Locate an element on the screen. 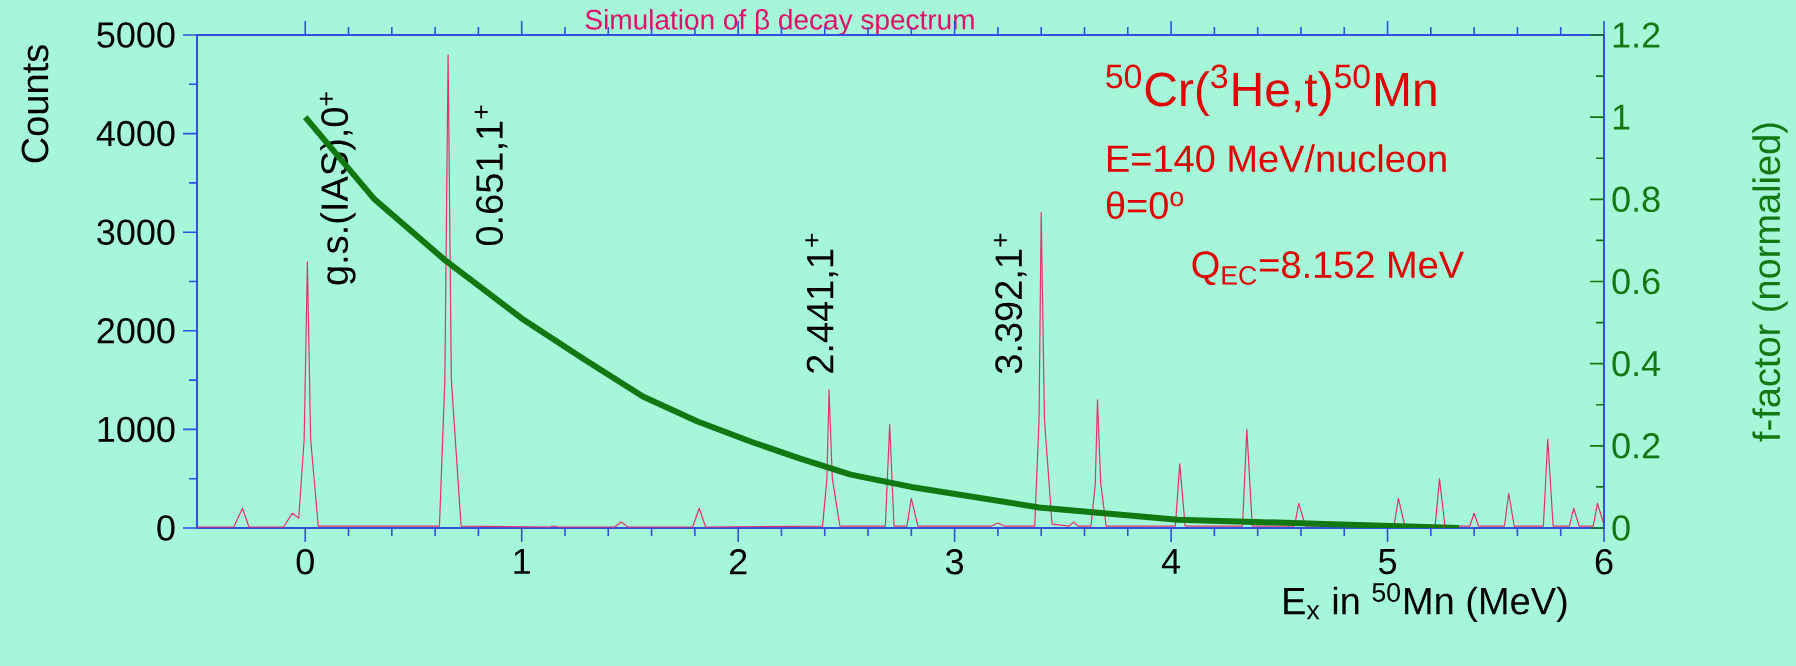 This screenshot has width=1796, height=666. x-tick-label: 4 is located at coordinates (1171, 561).